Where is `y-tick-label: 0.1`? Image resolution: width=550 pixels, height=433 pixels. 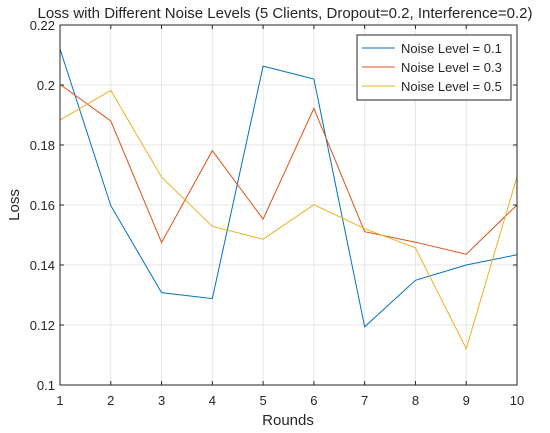 y-tick-label: 0.1 is located at coordinates (46, 385).